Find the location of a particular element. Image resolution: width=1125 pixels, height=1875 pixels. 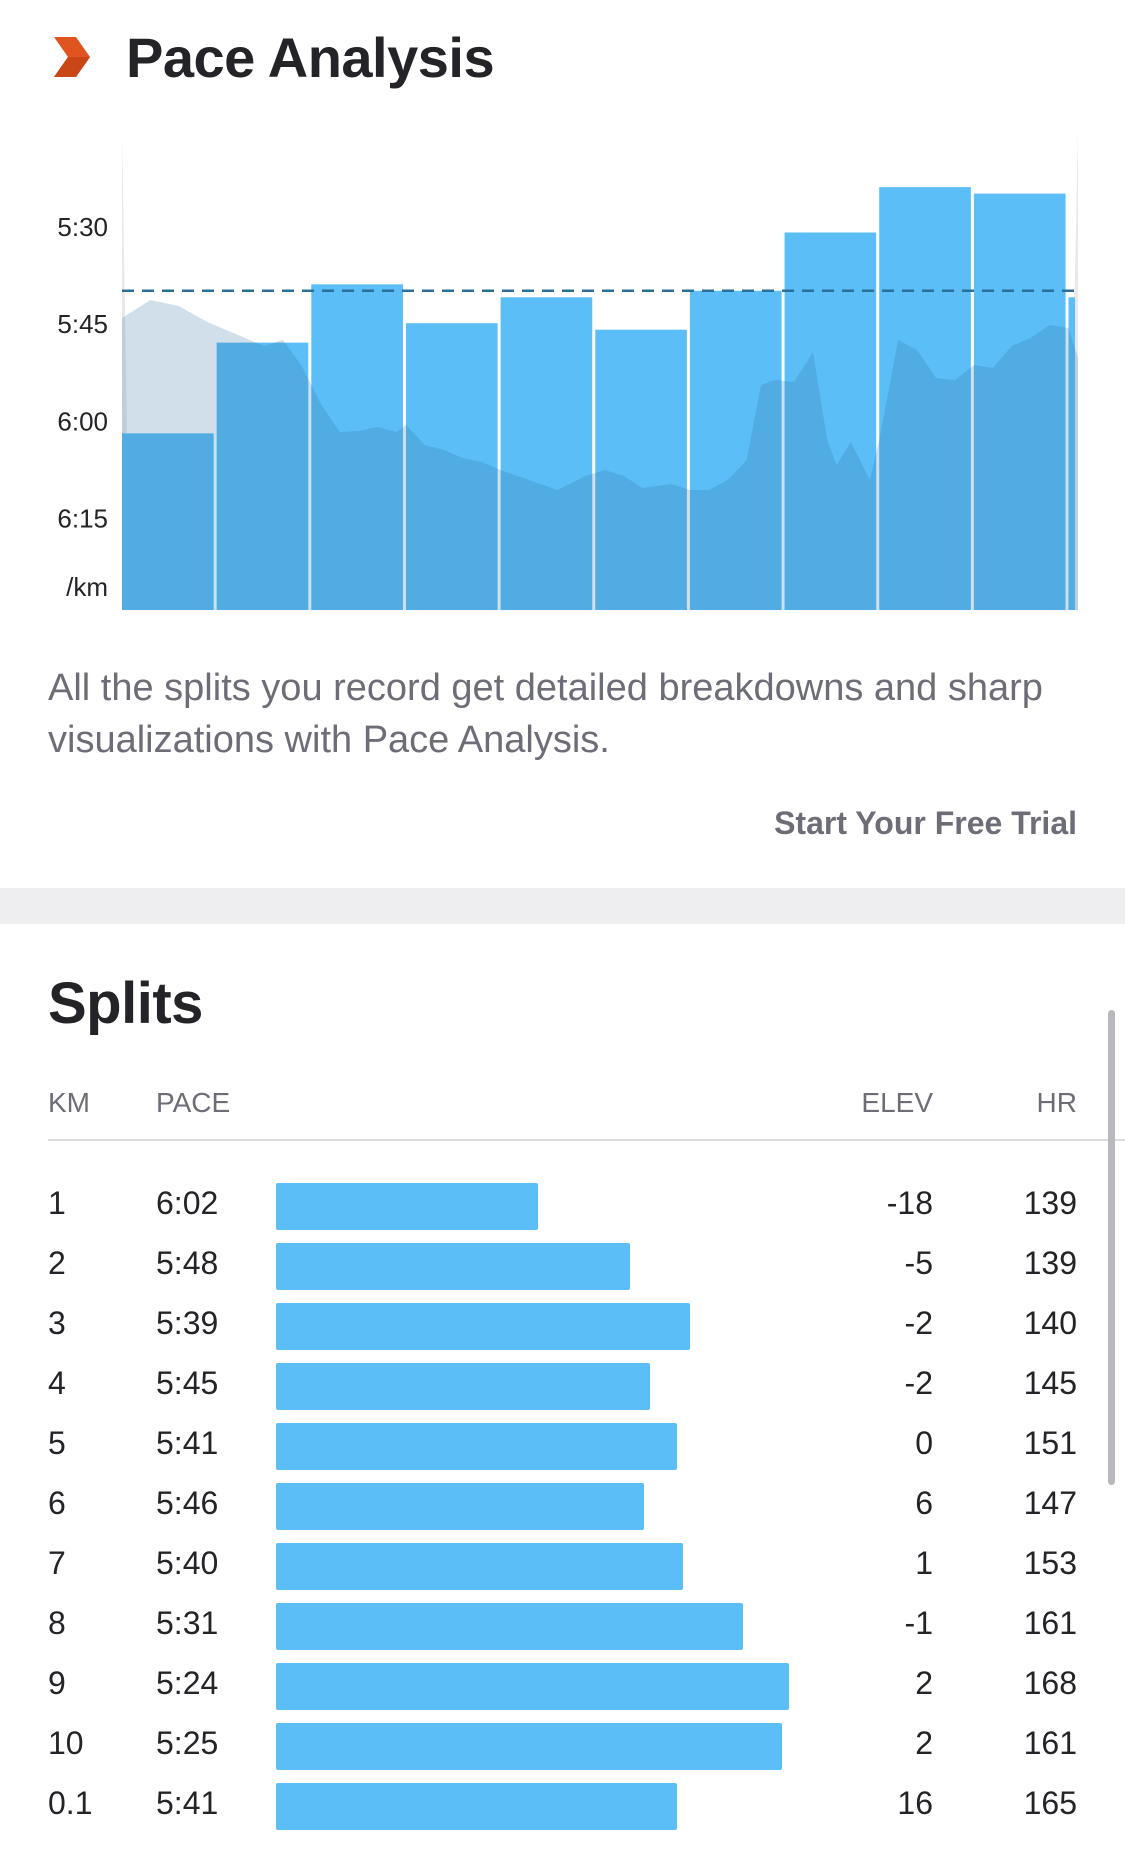

split-hr: 168 is located at coordinates (1050, 1683).